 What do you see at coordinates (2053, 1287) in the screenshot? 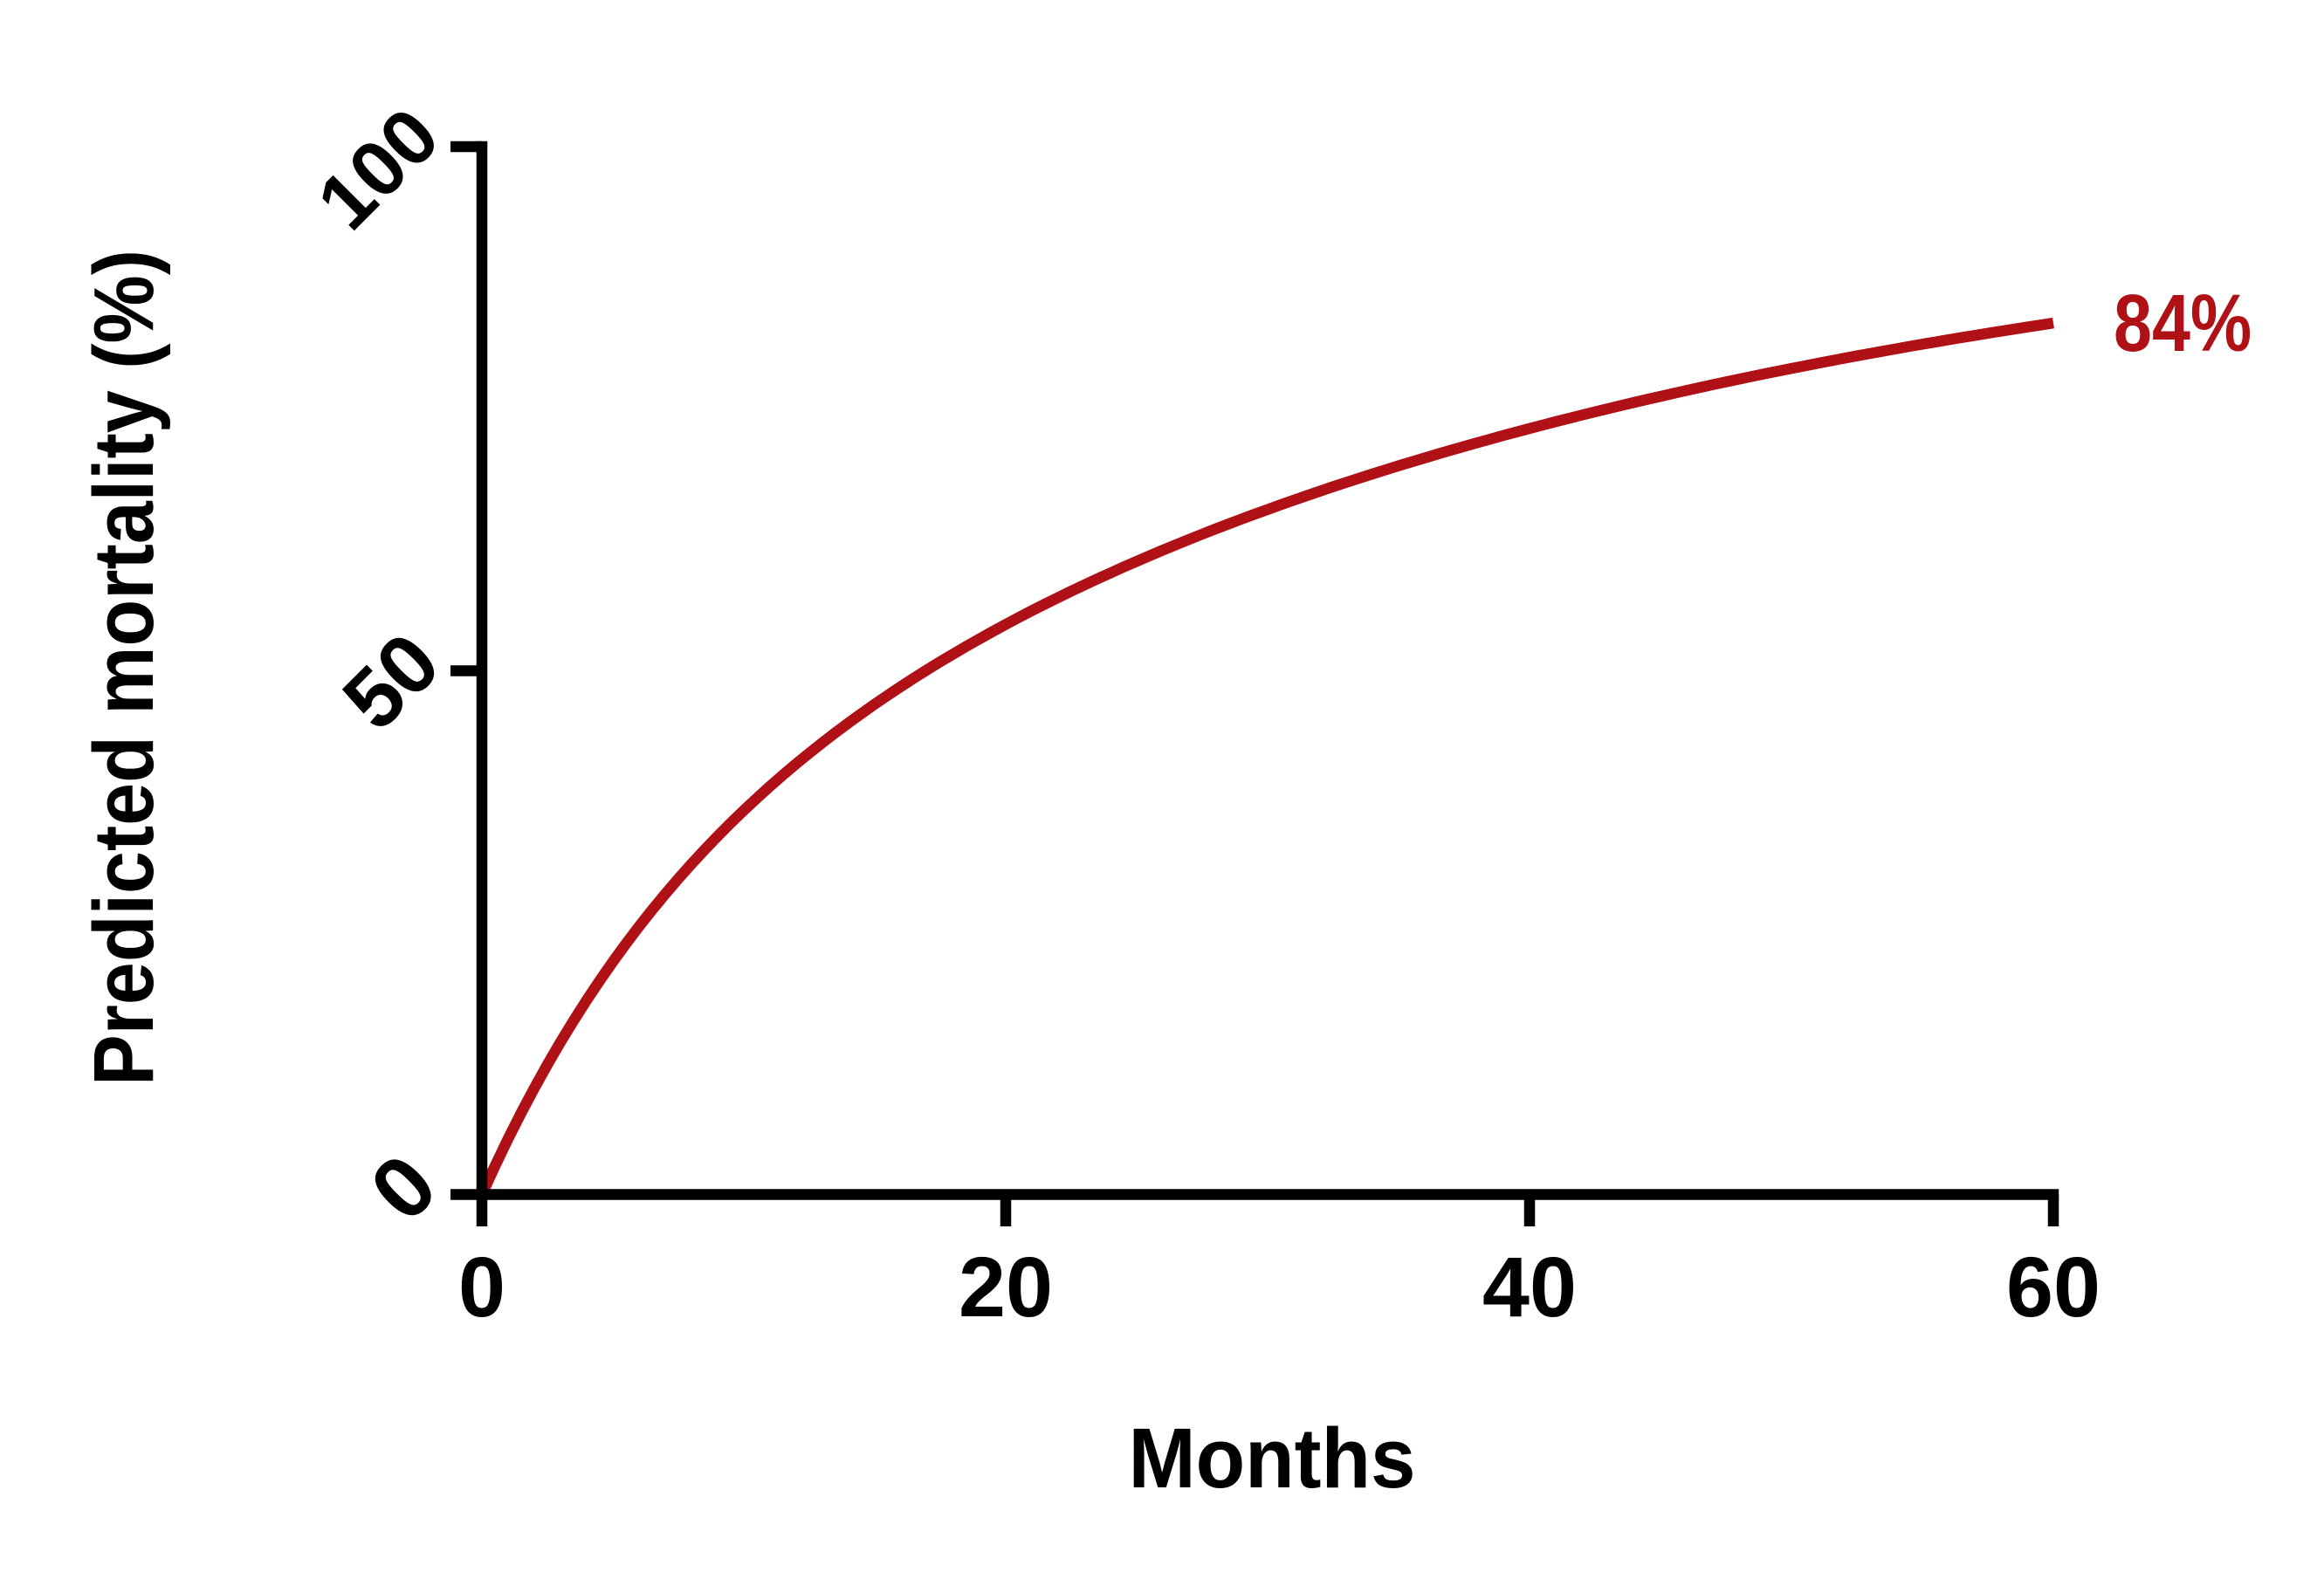
I see `svg-text: 60` at bounding box center [2053, 1287].